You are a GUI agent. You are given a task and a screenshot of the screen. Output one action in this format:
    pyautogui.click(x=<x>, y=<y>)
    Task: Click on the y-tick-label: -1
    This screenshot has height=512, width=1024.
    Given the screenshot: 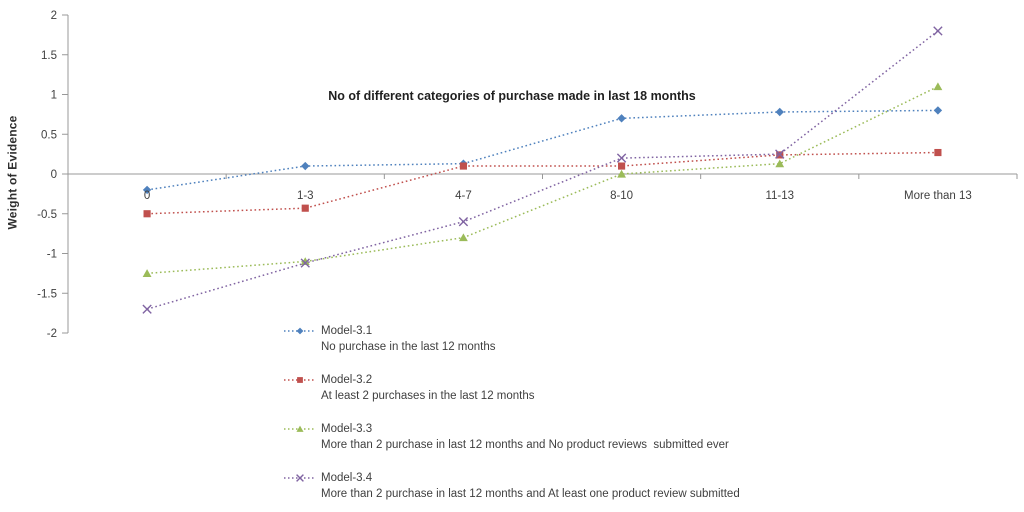 What is the action you would take?
    pyautogui.click(x=52, y=255)
    